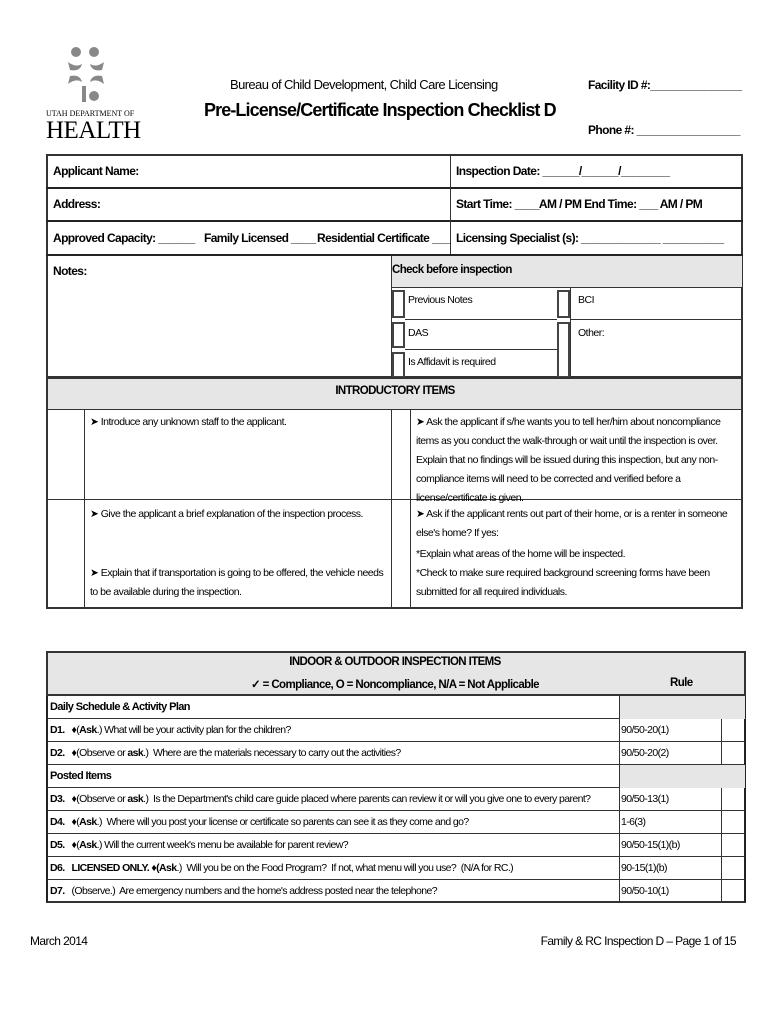  What do you see at coordinates (57, 822) in the screenshot?
I see `item-id: D4.` at bounding box center [57, 822].